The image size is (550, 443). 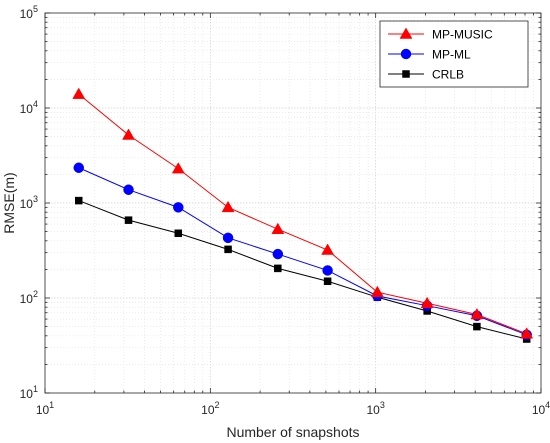 What do you see at coordinates (292, 432) in the screenshot?
I see `x-axis-label: Number of snapshots` at bounding box center [292, 432].